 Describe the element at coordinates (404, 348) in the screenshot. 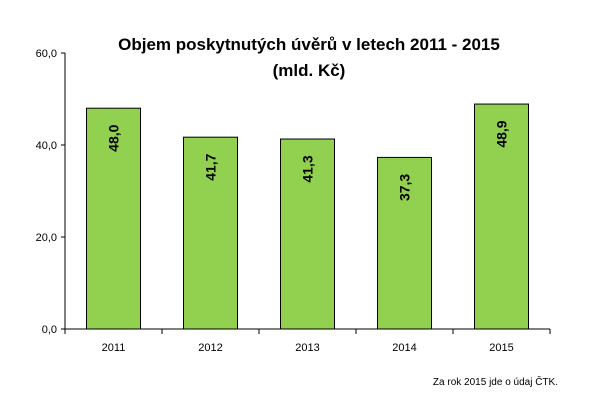

I see `x-tick-label: 2014` at that location.